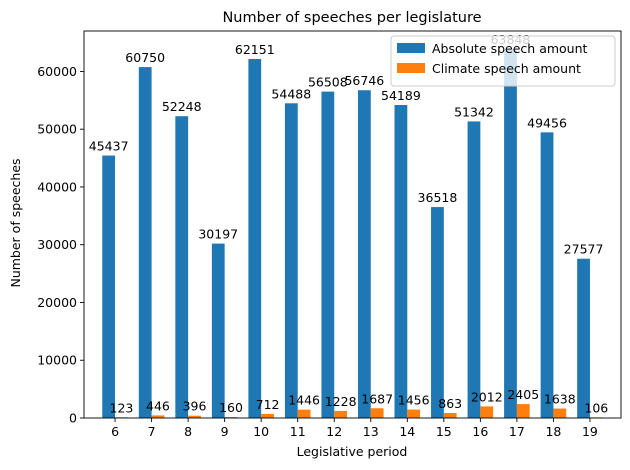 The height and width of the screenshot is (470, 630). Describe the element at coordinates (341, 401) in the screenshot. I see `data-label-climate-12: 1228` at that location.